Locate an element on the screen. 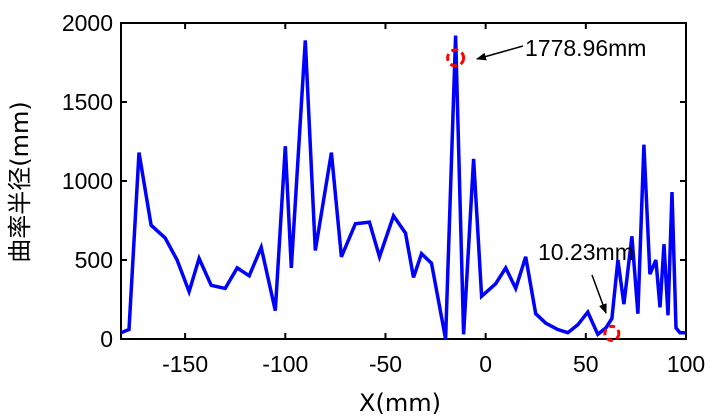 The width and height of the screenshot is (714, 419). y-tick-label: 1500 is located at coordinates (87, 102).